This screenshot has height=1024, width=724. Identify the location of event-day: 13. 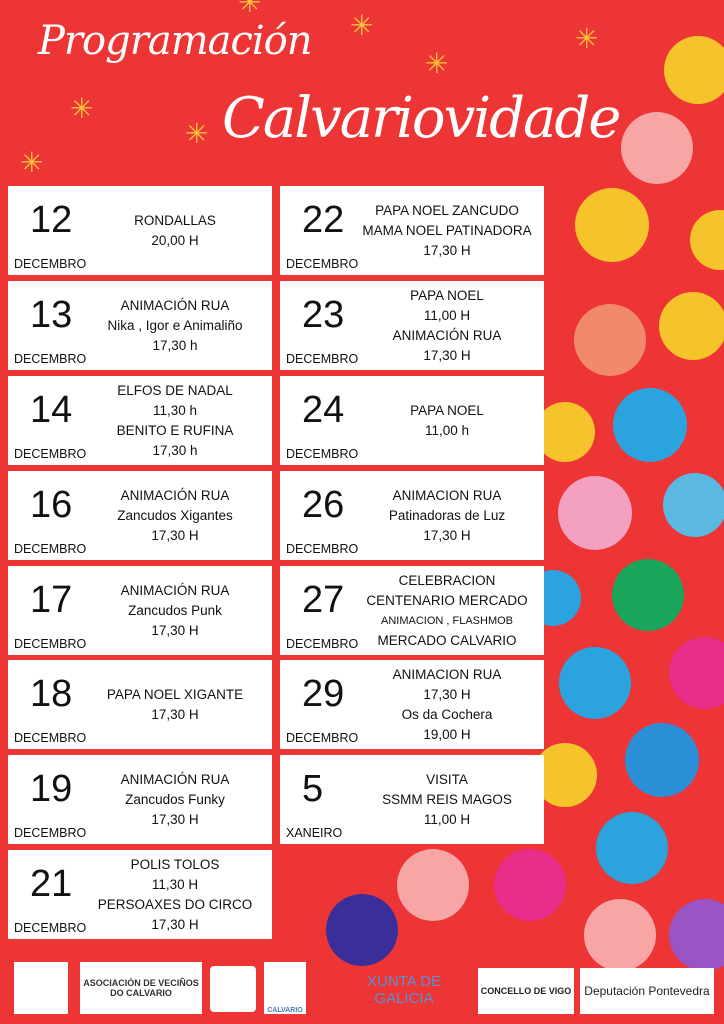
(51, 315).